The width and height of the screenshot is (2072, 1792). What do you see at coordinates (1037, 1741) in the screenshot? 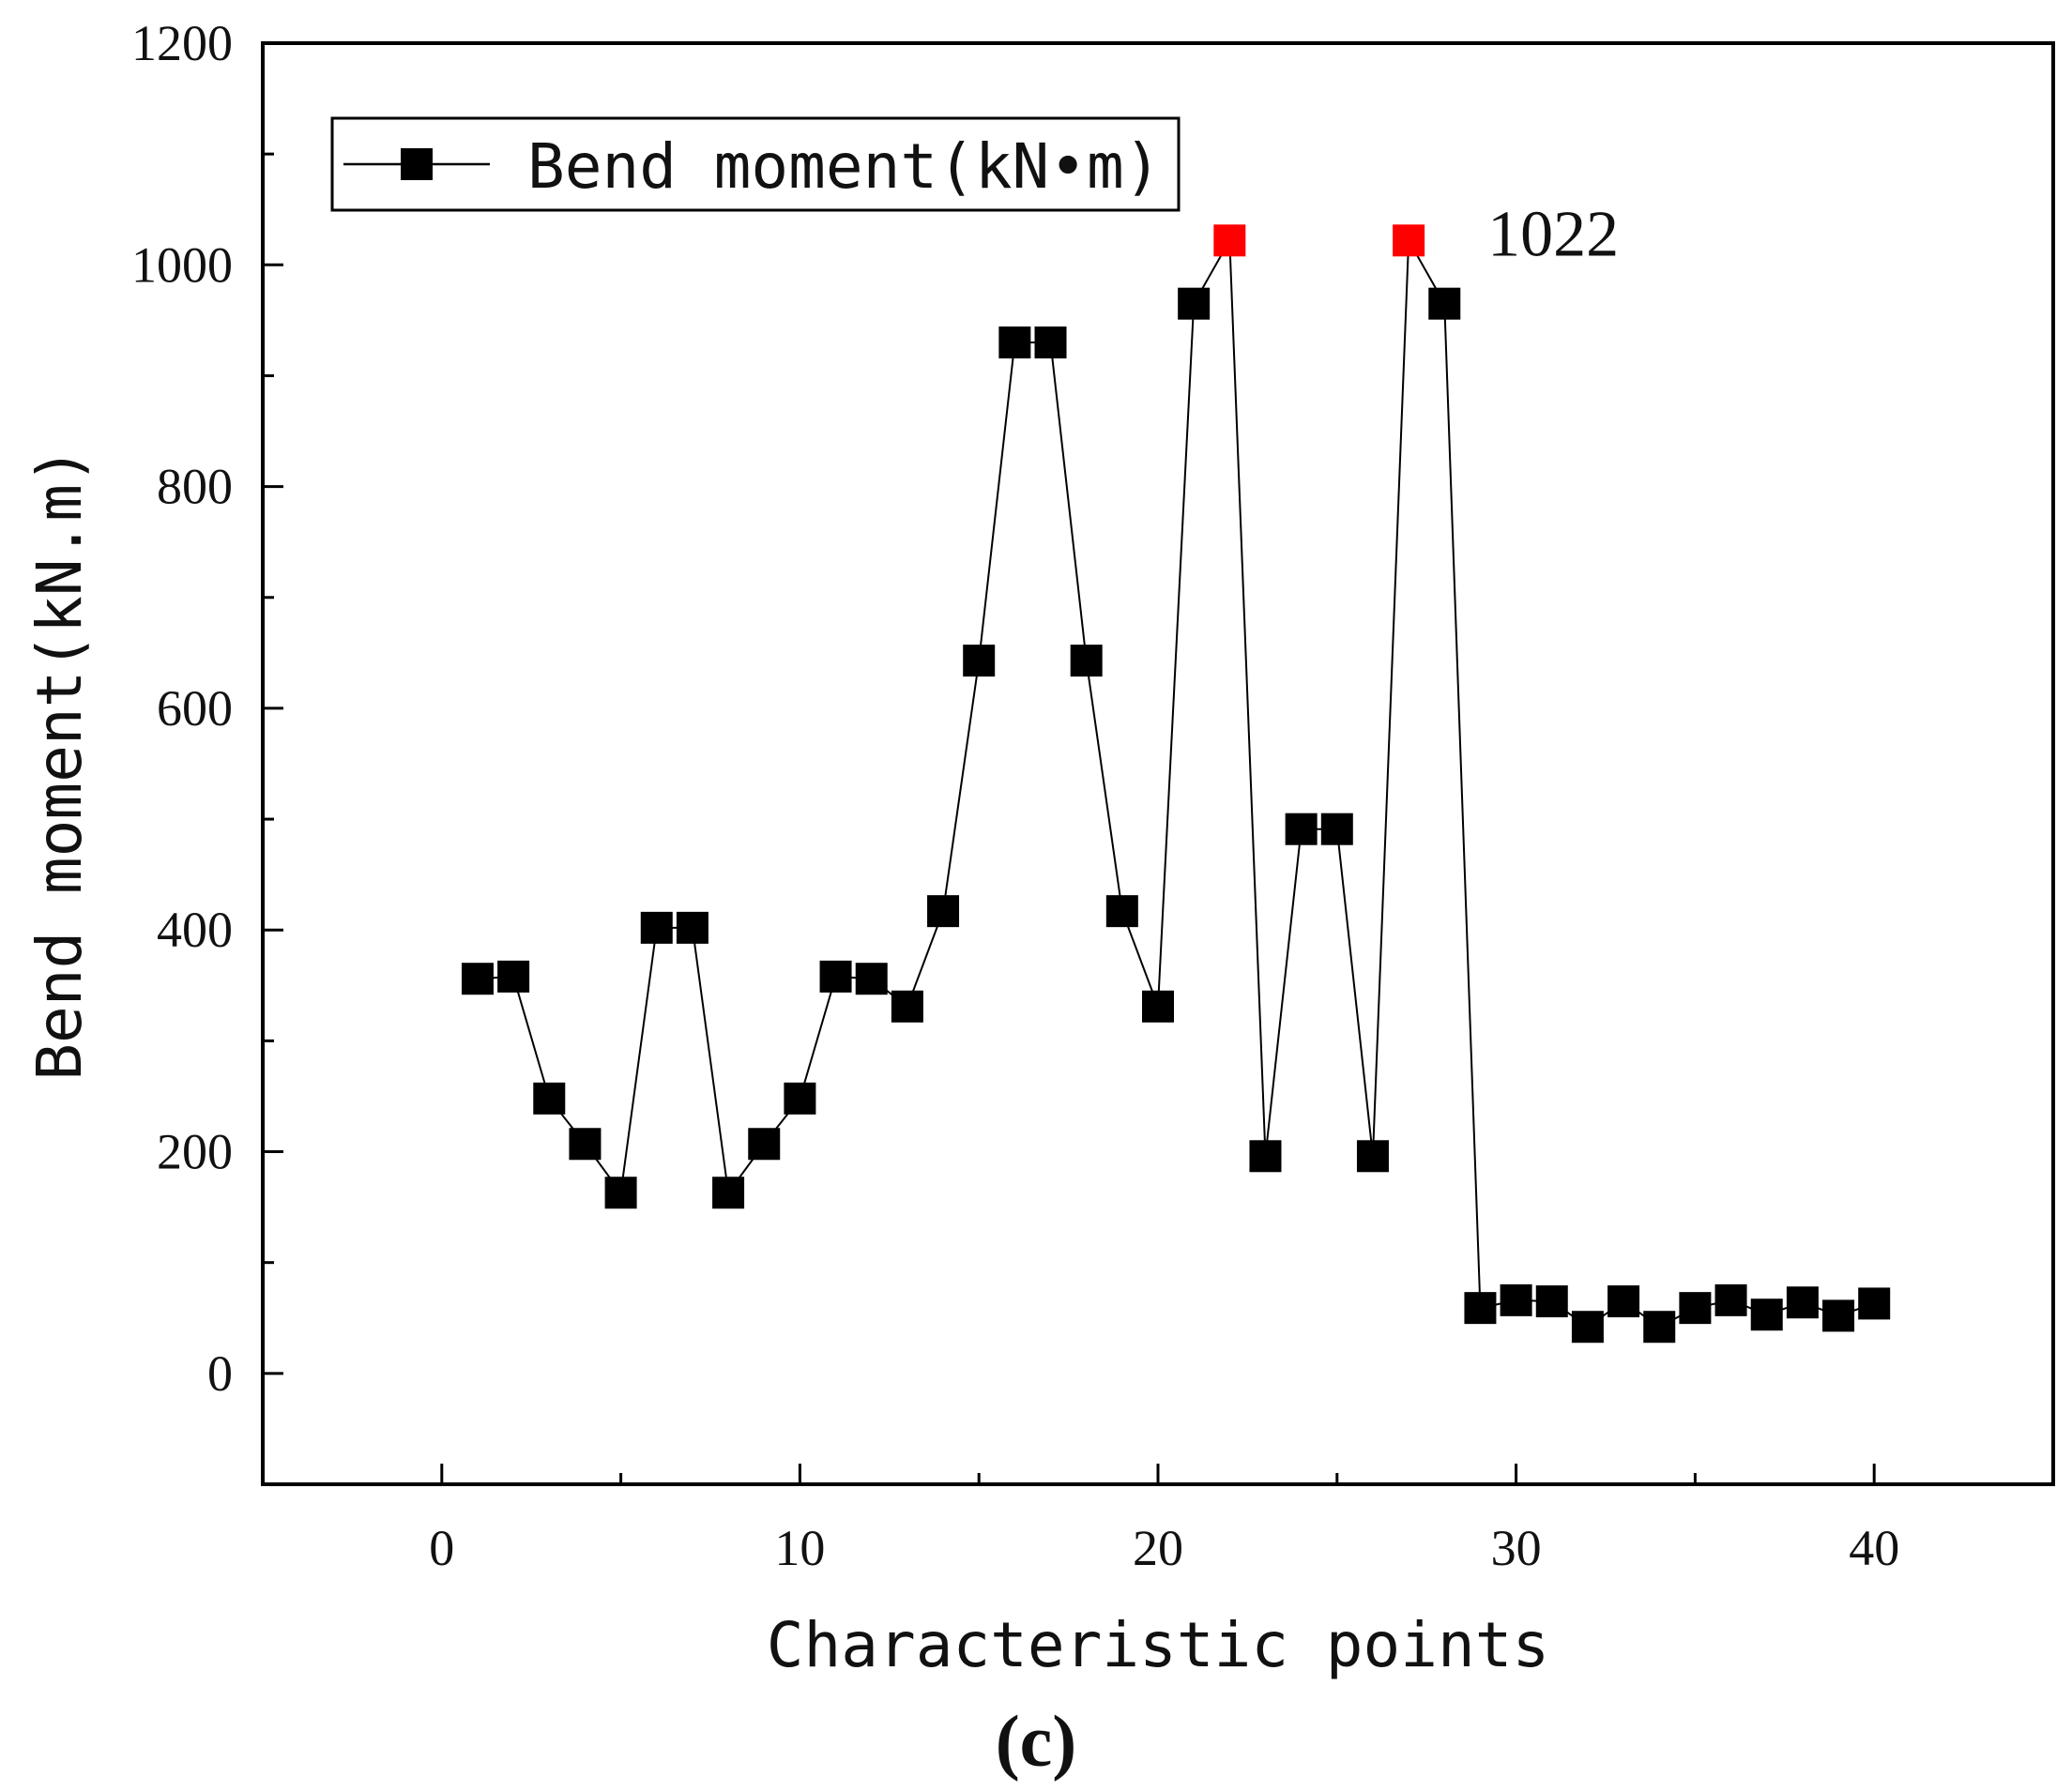
I see `panel-label: (c)` at bounding box center [1037, 1741].